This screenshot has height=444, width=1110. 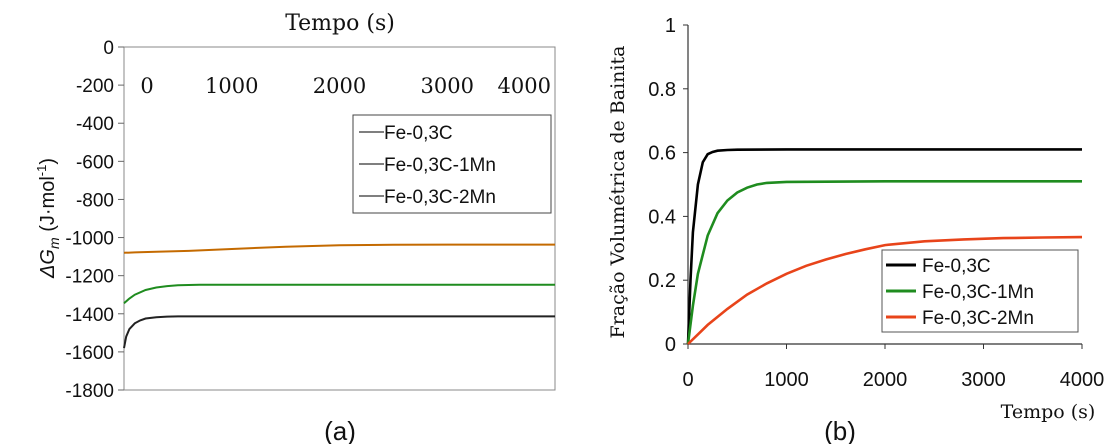 What do you see at coordinates (89, 353) in the screenshot?
I see `chart-a-y-tick-label: -1600` at bounding box center [89, 353].